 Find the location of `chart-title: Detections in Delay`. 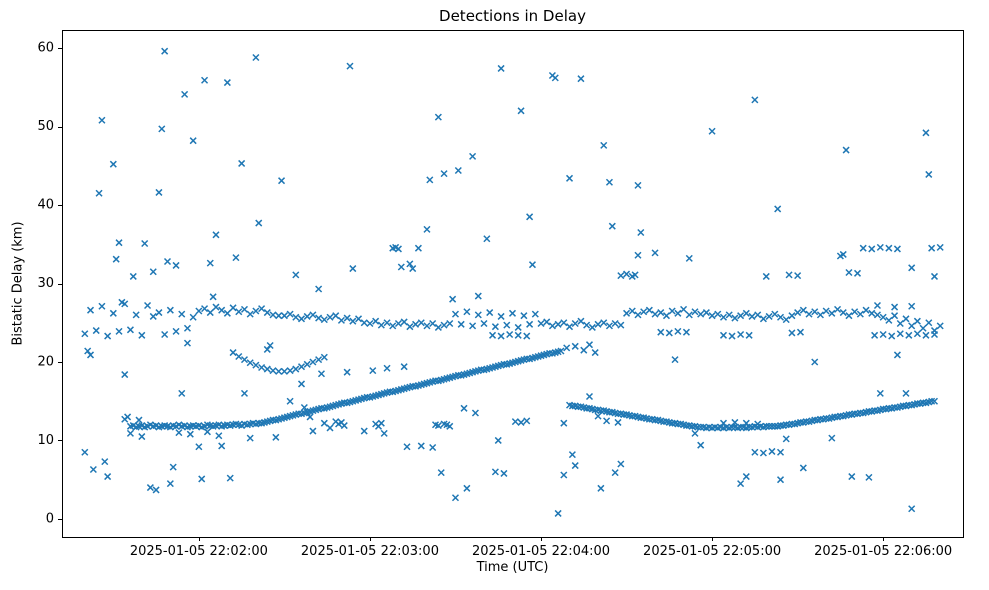

chart-title: Detections in Delay is located at coordinates (512, 16).